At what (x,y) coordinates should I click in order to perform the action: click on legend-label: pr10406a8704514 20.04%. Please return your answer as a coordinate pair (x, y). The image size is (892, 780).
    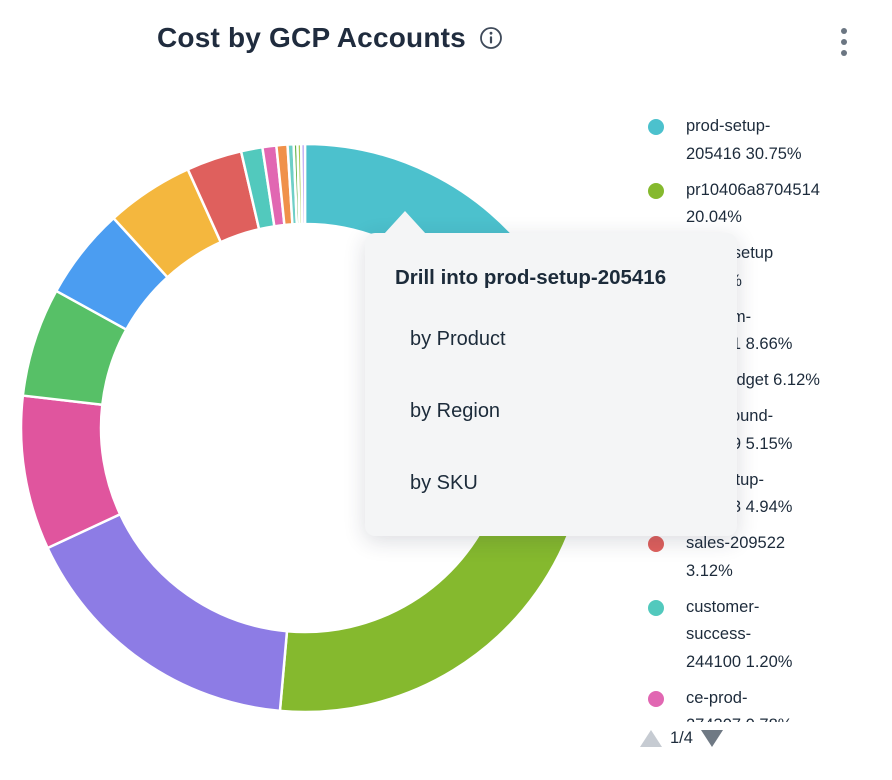
    Looking at the image, I should click on (764, 204).